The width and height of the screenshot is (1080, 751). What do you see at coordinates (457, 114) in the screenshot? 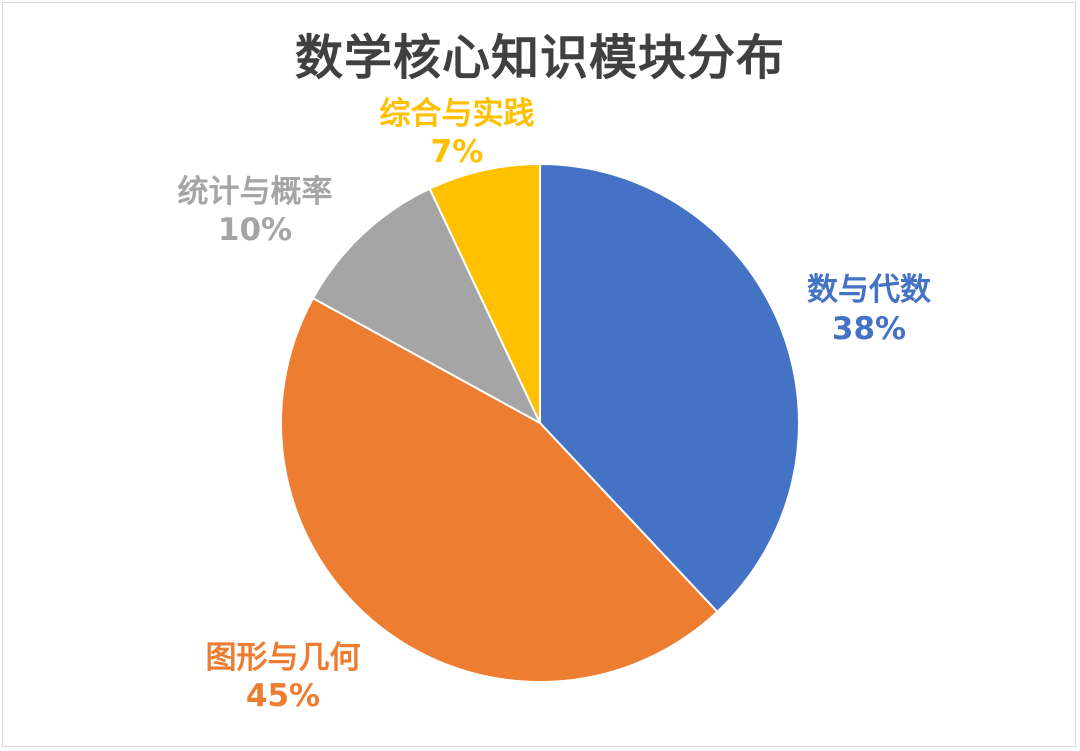
I see `data-label-category-comprehensive-practice: 综合与实践` at bounding box center [457, 114].